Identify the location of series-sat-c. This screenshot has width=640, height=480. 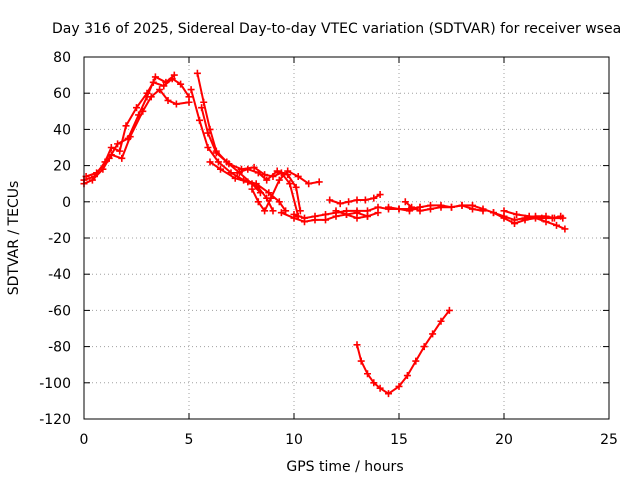
(130, 125).